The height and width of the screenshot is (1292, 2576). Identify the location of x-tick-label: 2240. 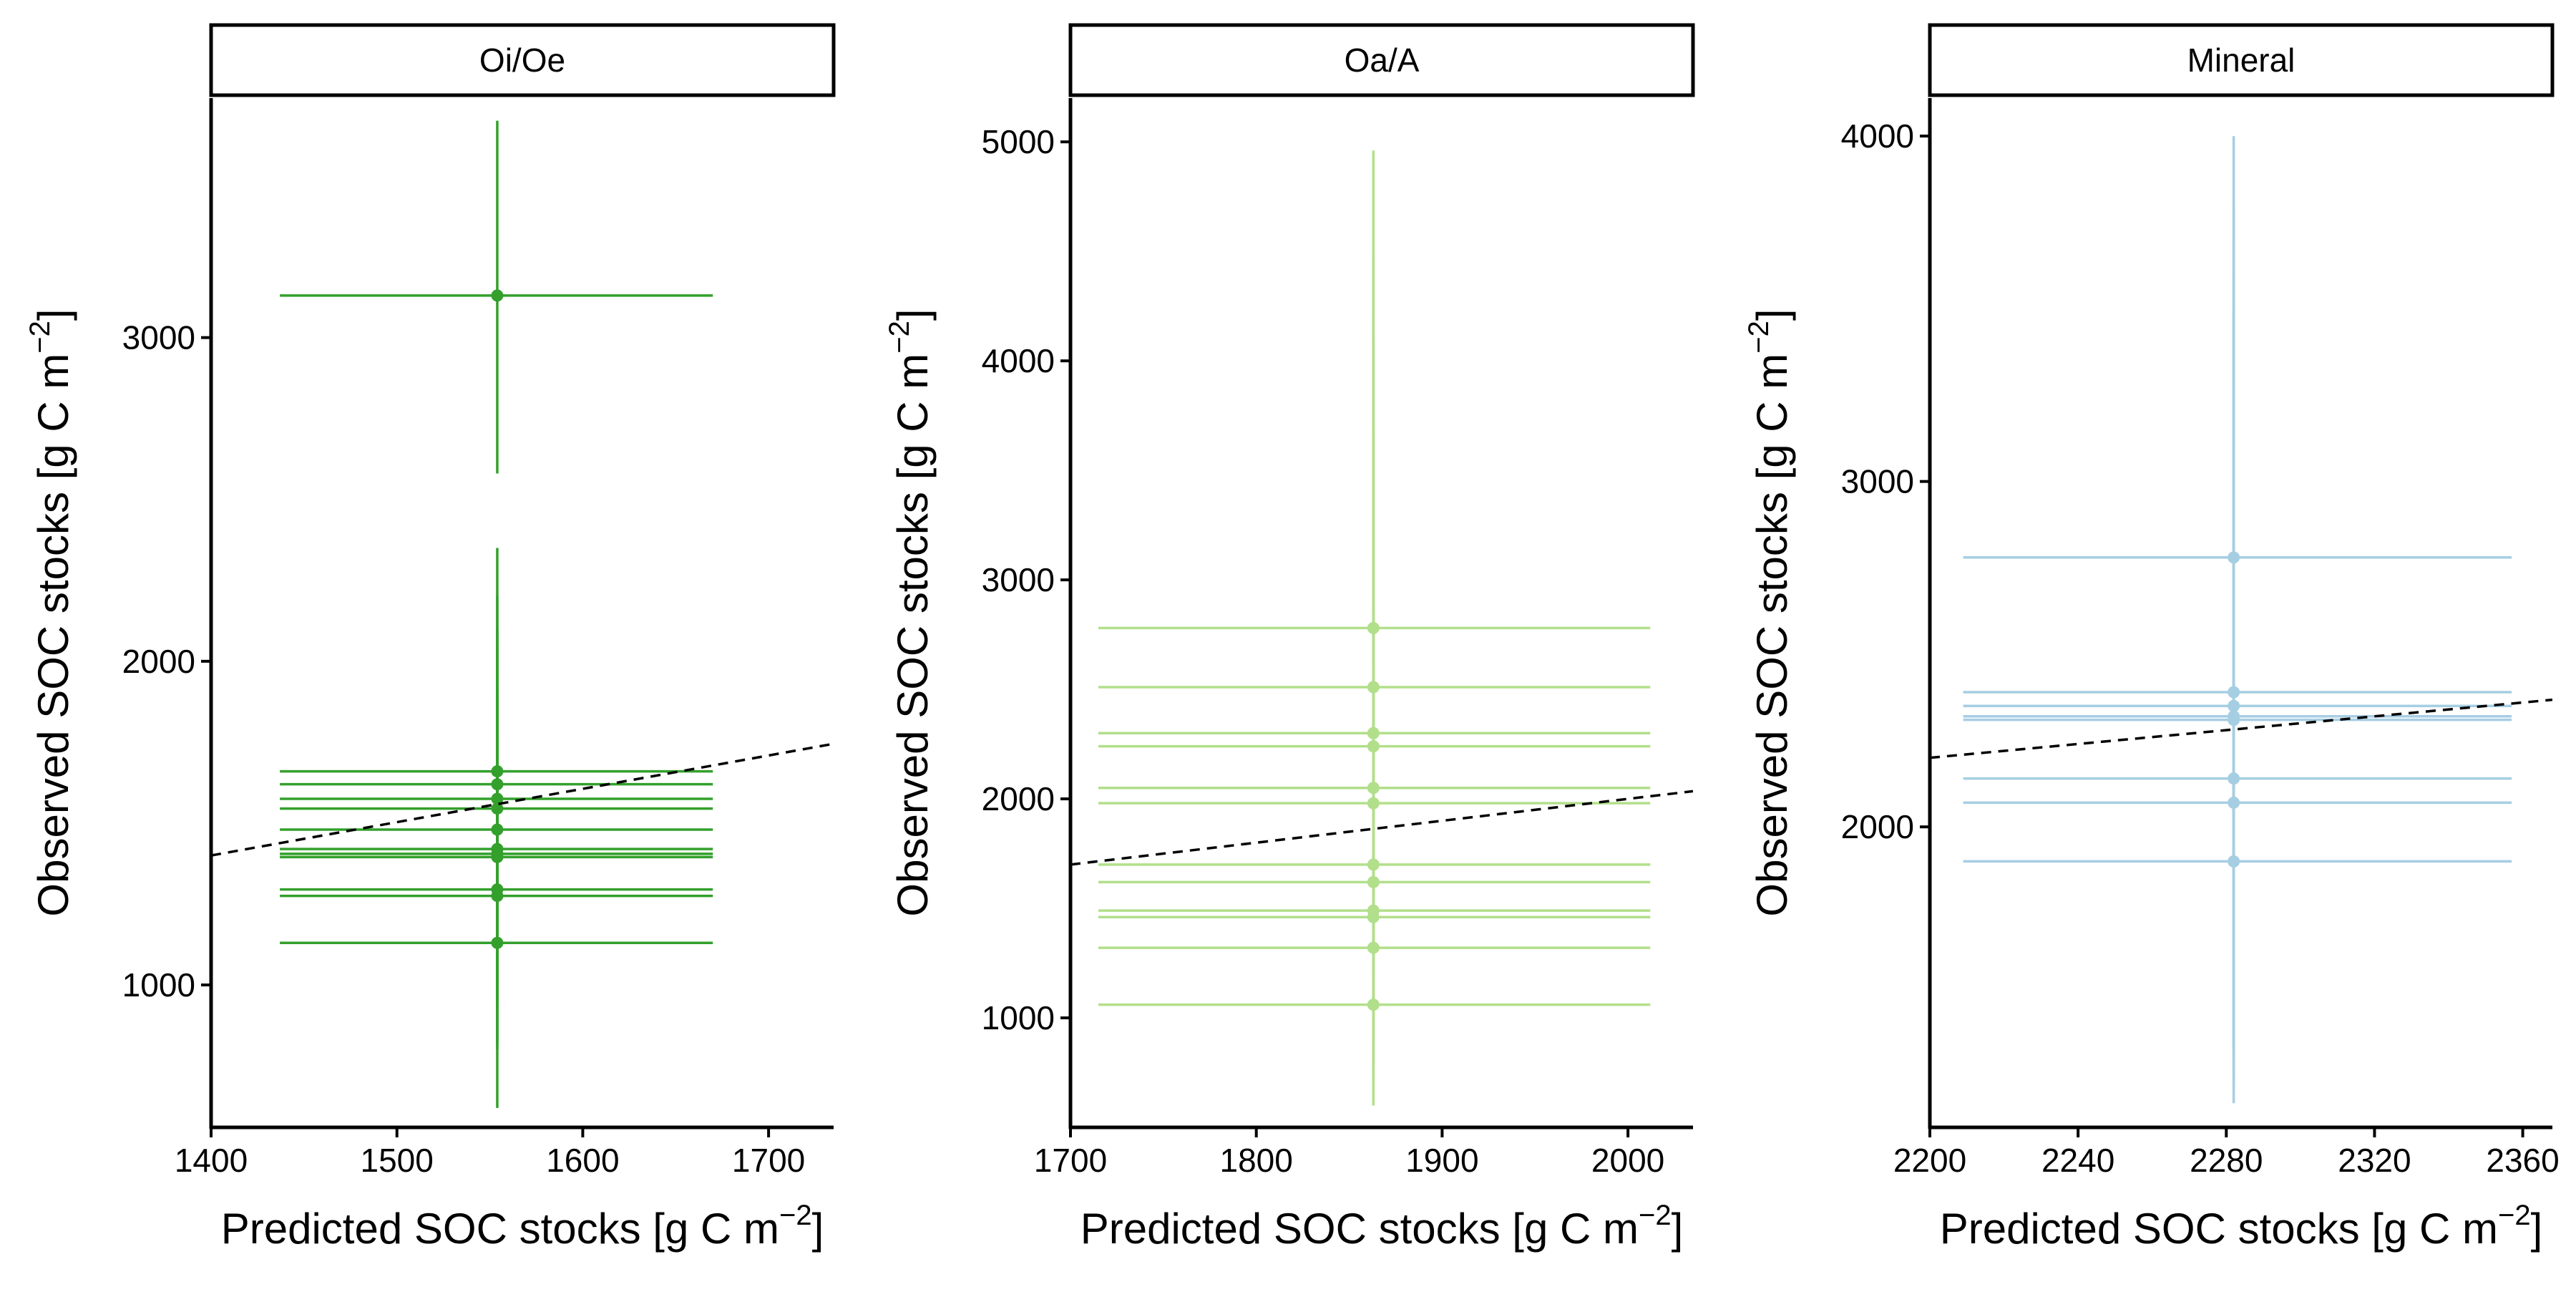
(2077, 1160).